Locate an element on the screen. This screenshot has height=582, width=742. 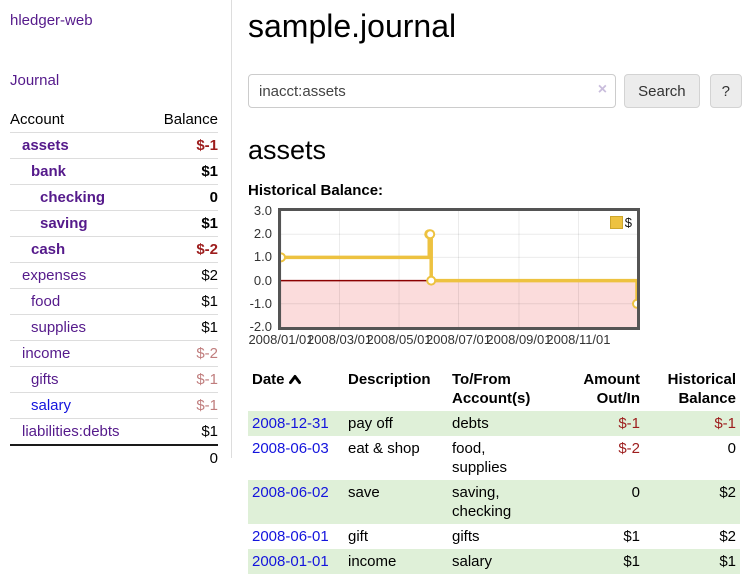
y-tick-label: -1.0 is located at coordinates (260, 303).